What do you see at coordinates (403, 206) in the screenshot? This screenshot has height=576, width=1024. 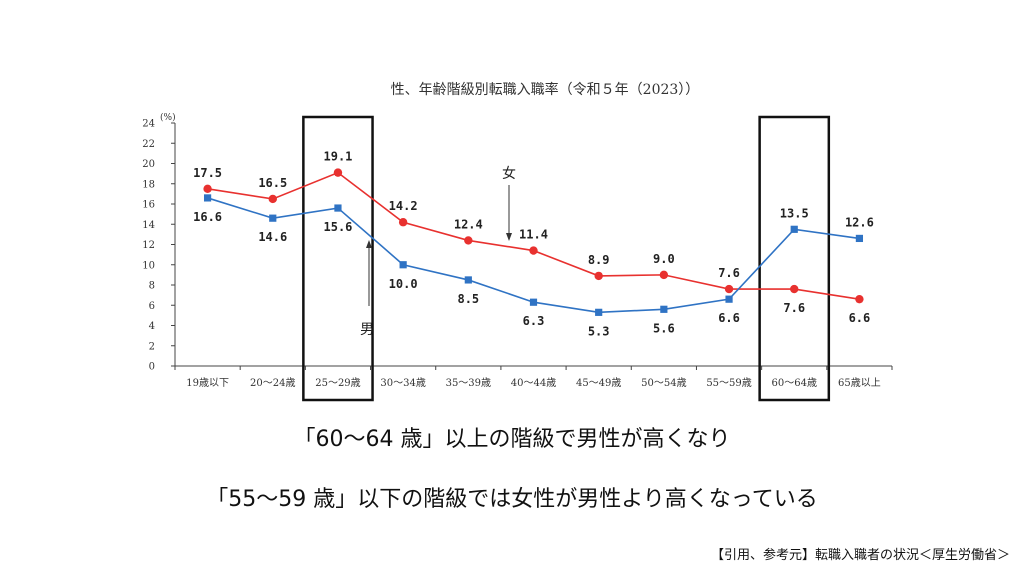 I see `data-label-female: 14.2` at bounding box center [403, 206].